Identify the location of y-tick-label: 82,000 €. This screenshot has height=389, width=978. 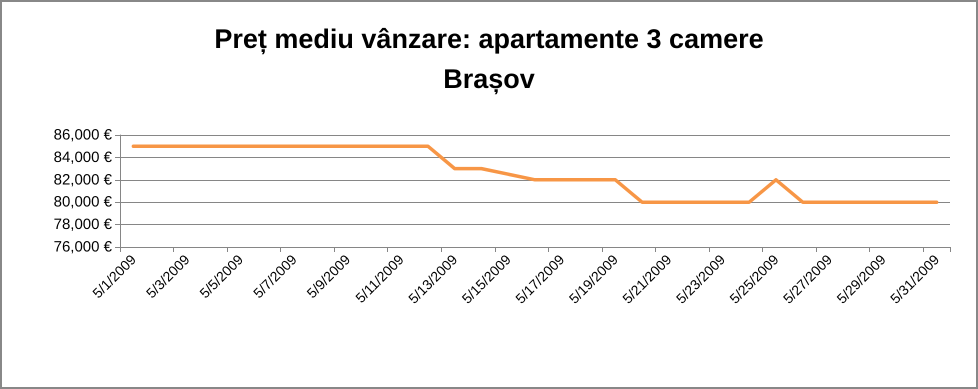
(83, 179).